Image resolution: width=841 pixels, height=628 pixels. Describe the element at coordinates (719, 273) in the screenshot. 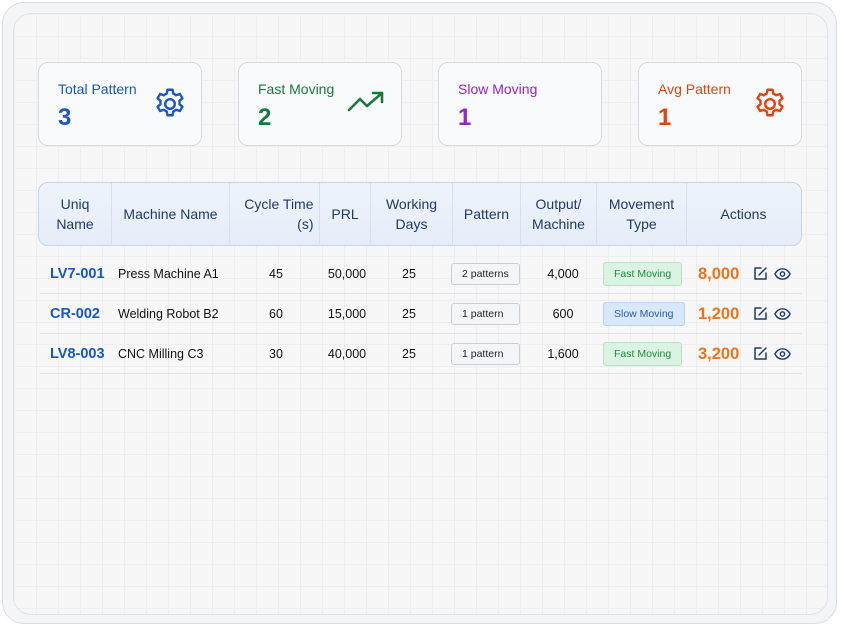

I see `action-value: 8,000` at that location.